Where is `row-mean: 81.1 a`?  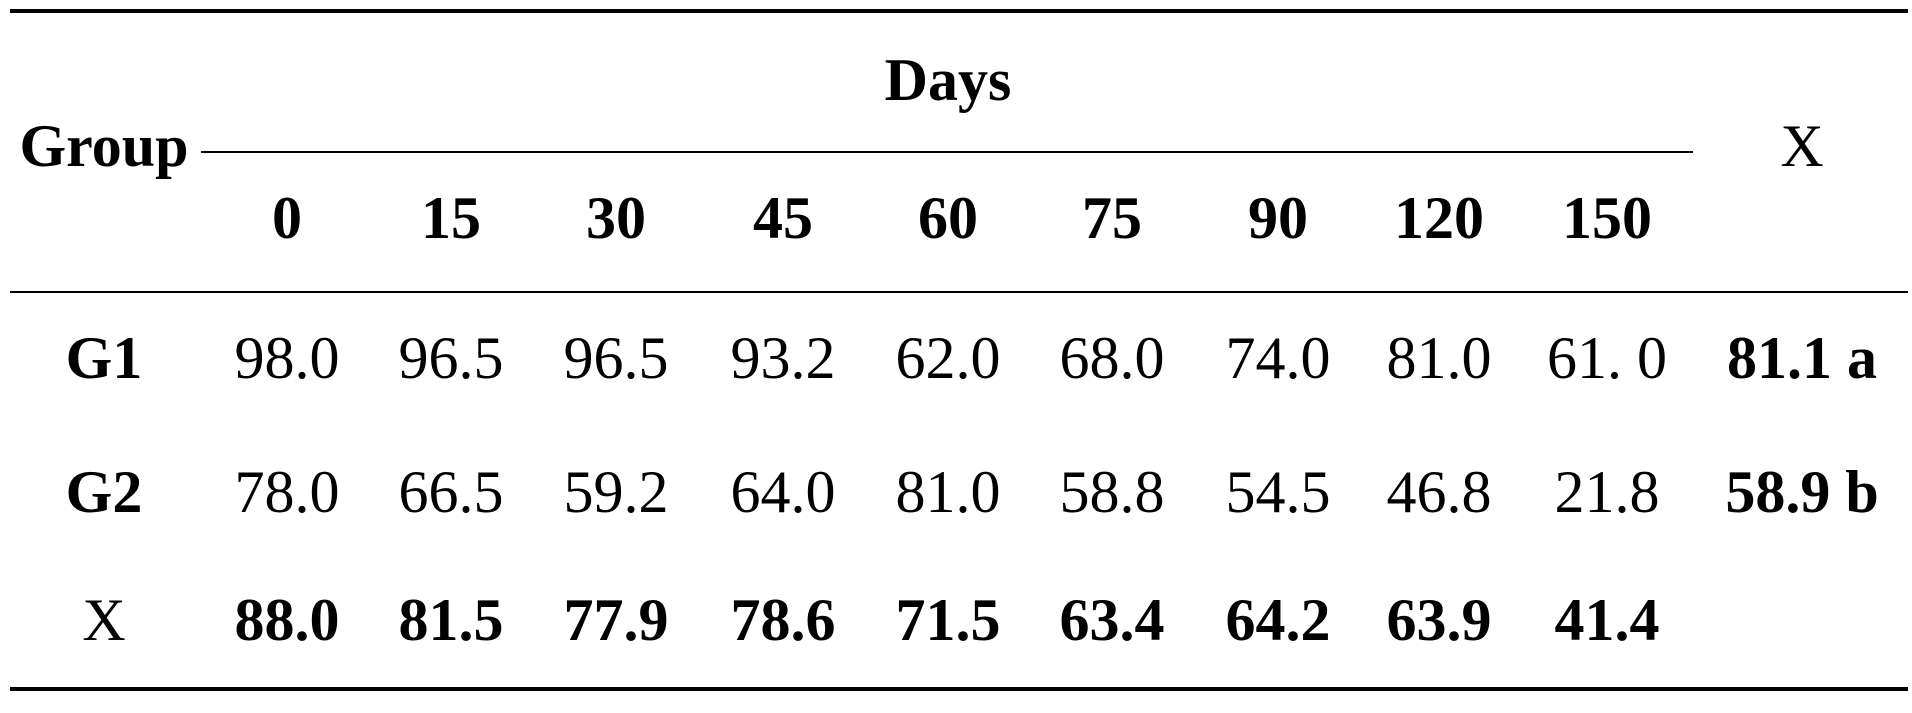
row-mean: 81.1 a is located at coordinates (1802, 358).